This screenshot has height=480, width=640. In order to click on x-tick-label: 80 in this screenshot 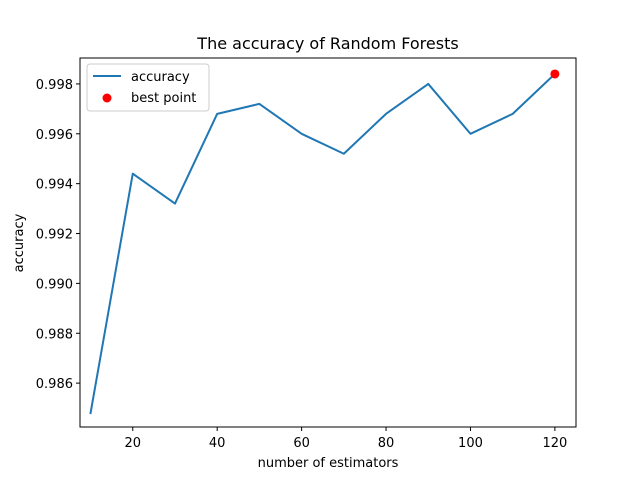, I will do `click(386, 443)`.